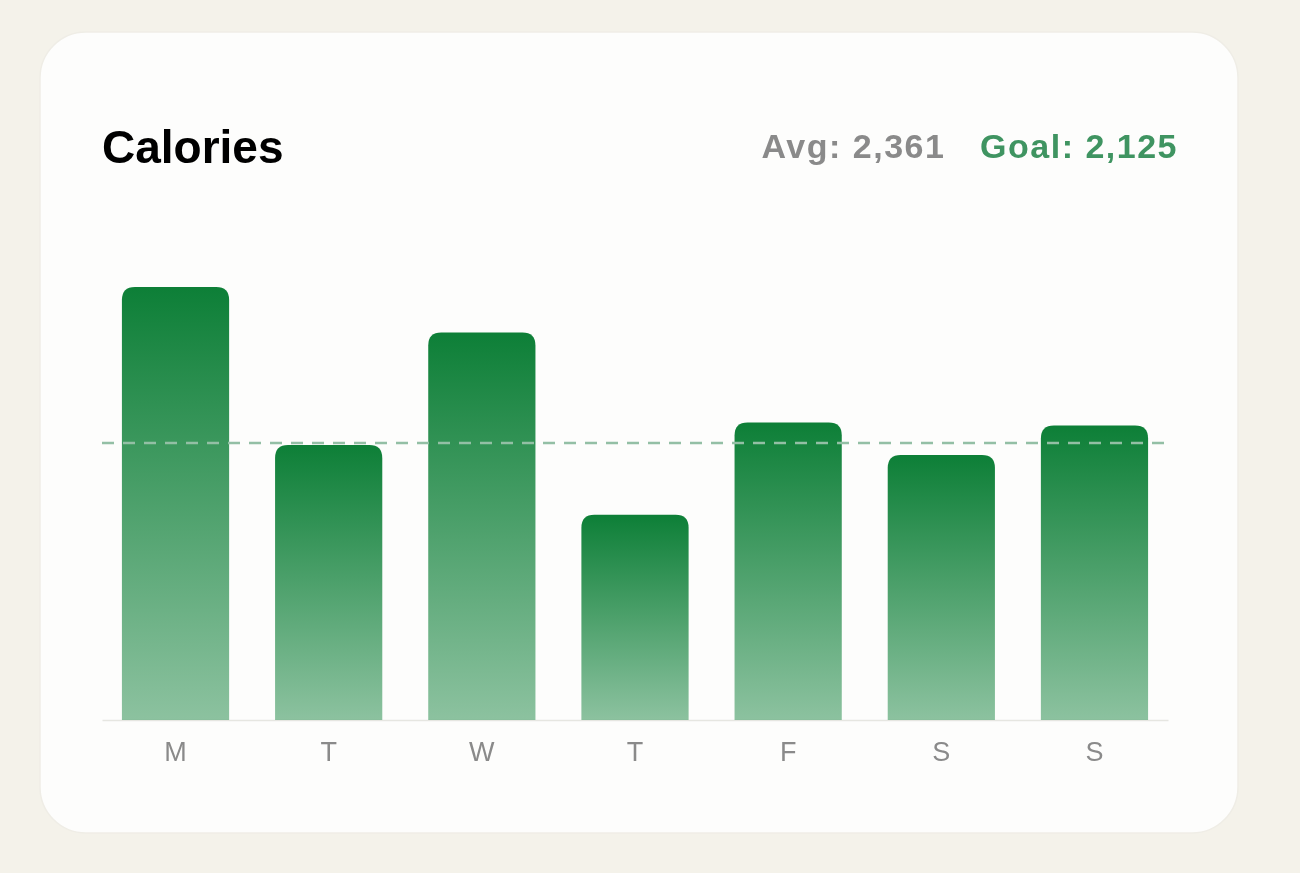  Describe the element at coordinates (1079, 146) in the screenshot. I see `text: Goal: 2,125` at that location.